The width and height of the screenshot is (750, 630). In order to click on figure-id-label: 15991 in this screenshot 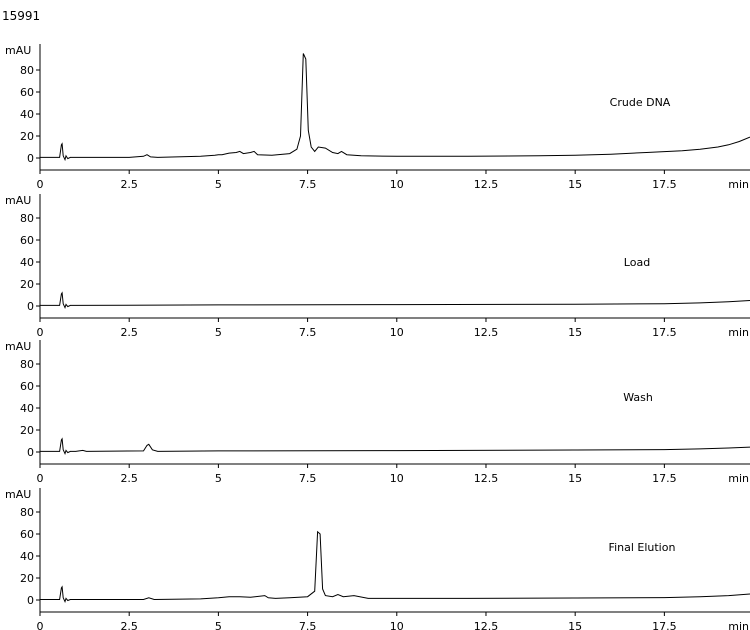, I will do `click(21, 16)`.